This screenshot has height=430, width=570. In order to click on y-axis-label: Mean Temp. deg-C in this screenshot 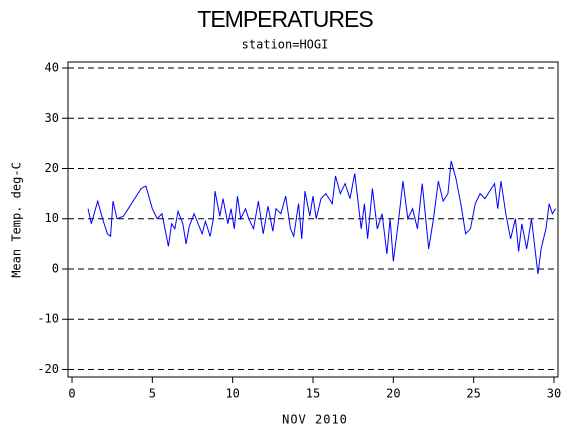, I will do `click(17, 220)`.